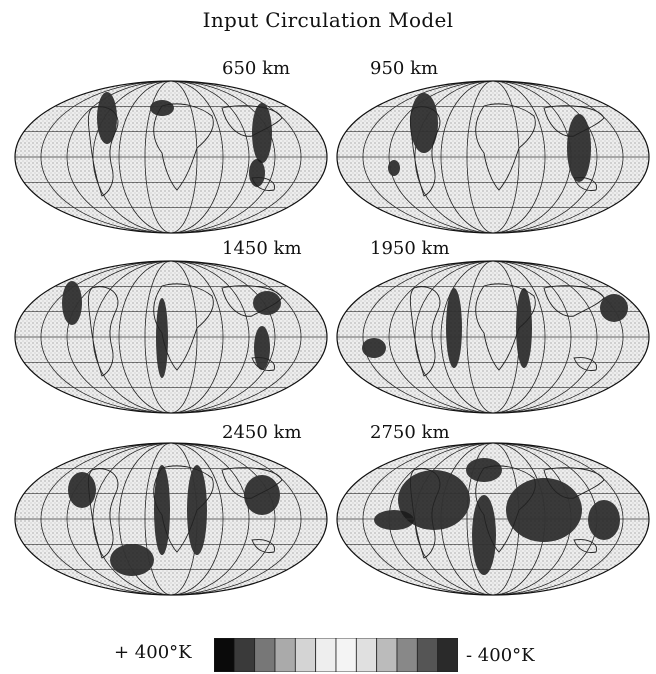 This screenshot has height=674, width=656. I want to click on depth-label-2750: 2750 km, so click(410, 432).